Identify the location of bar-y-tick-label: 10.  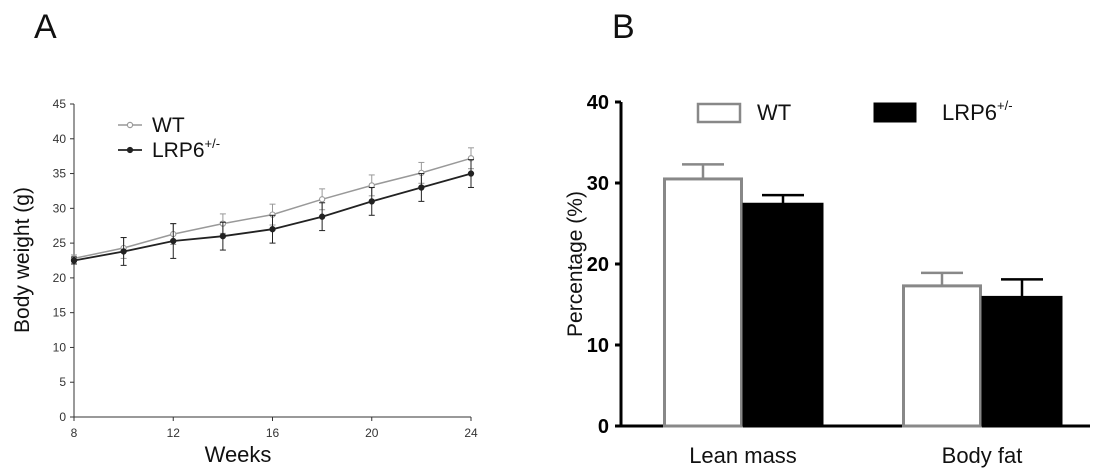
(598, 346).